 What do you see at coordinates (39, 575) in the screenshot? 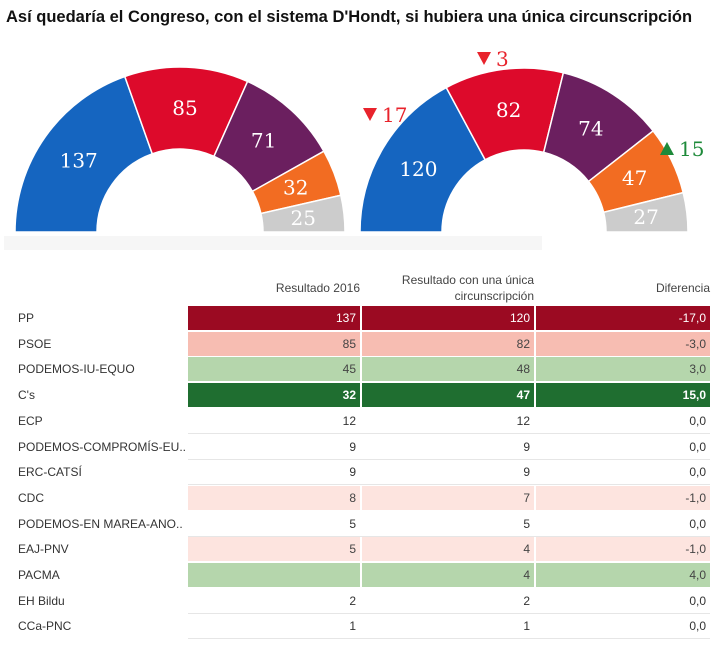
I see `party-name: PACMA` at bounding box center [39, 575].